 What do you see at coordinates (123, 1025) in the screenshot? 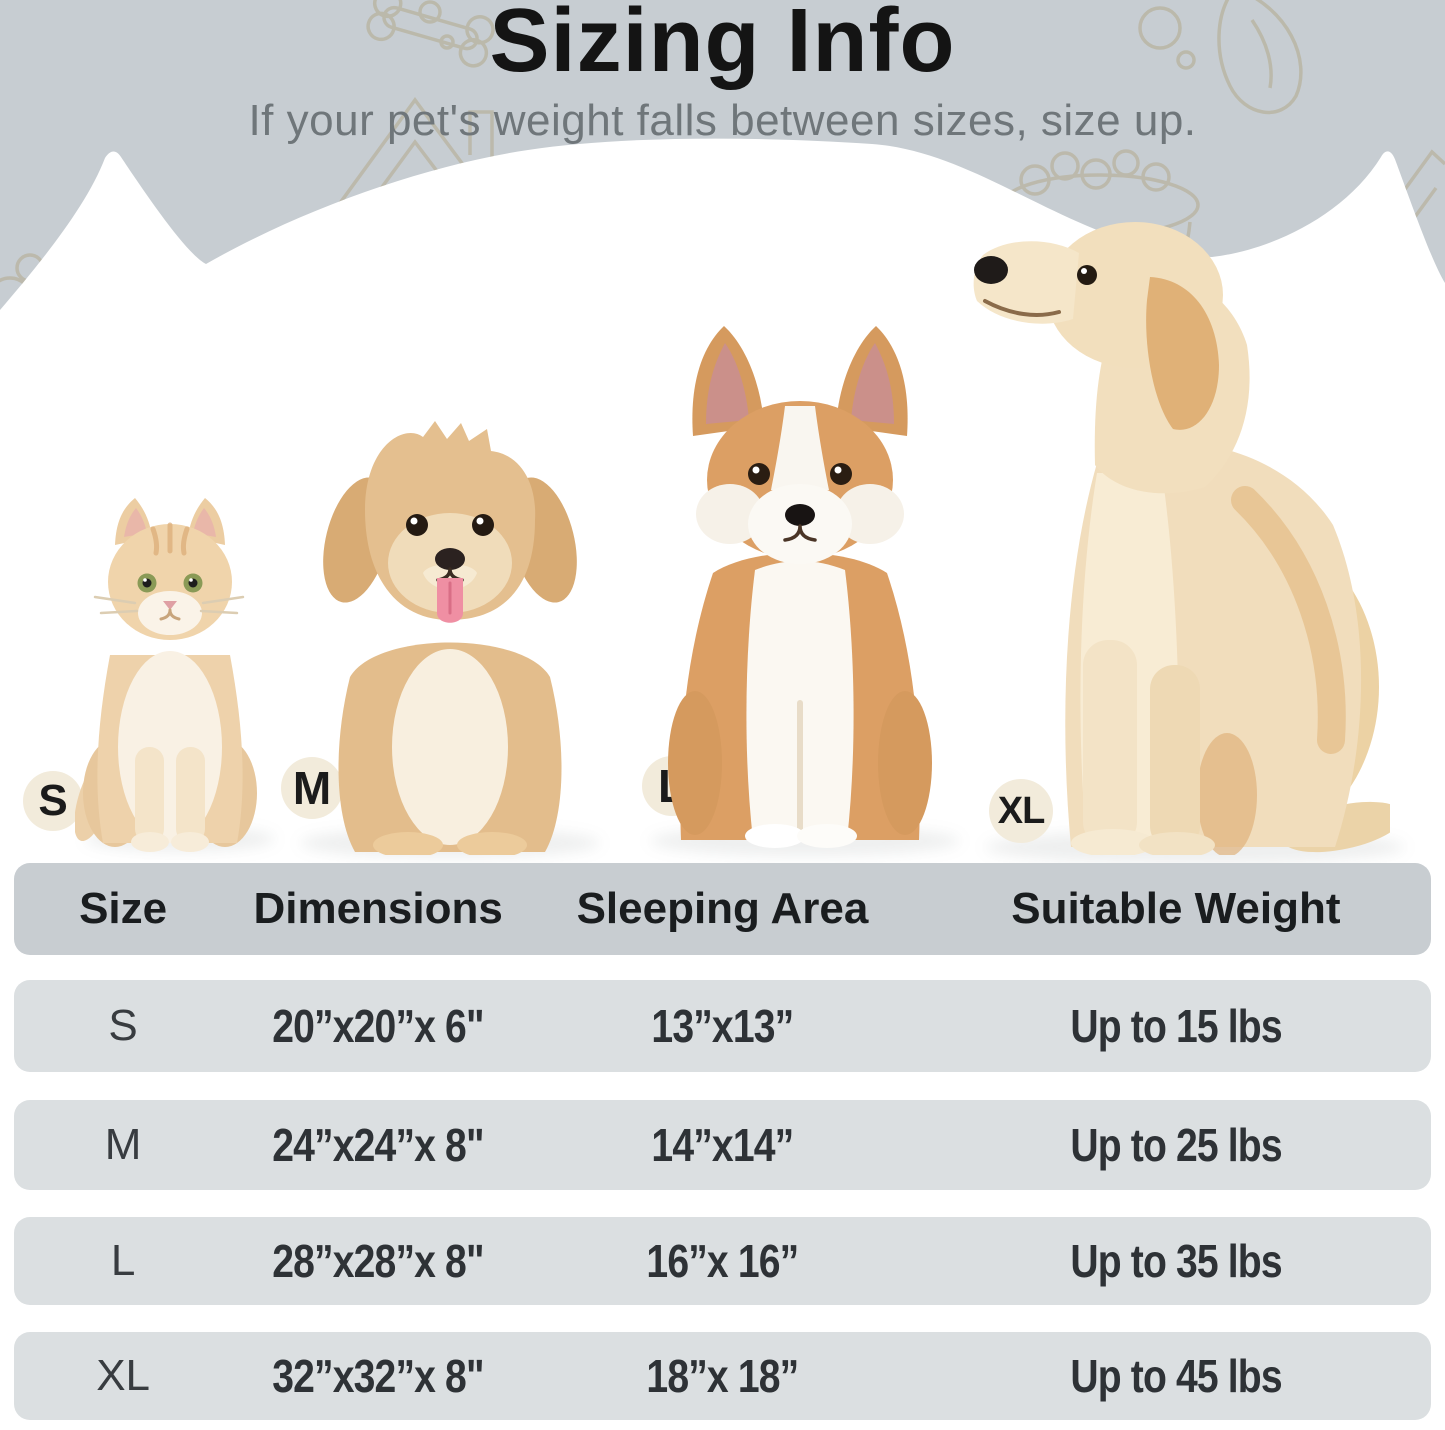
I see `cell-size: S` at bounding box center [123, 1025].